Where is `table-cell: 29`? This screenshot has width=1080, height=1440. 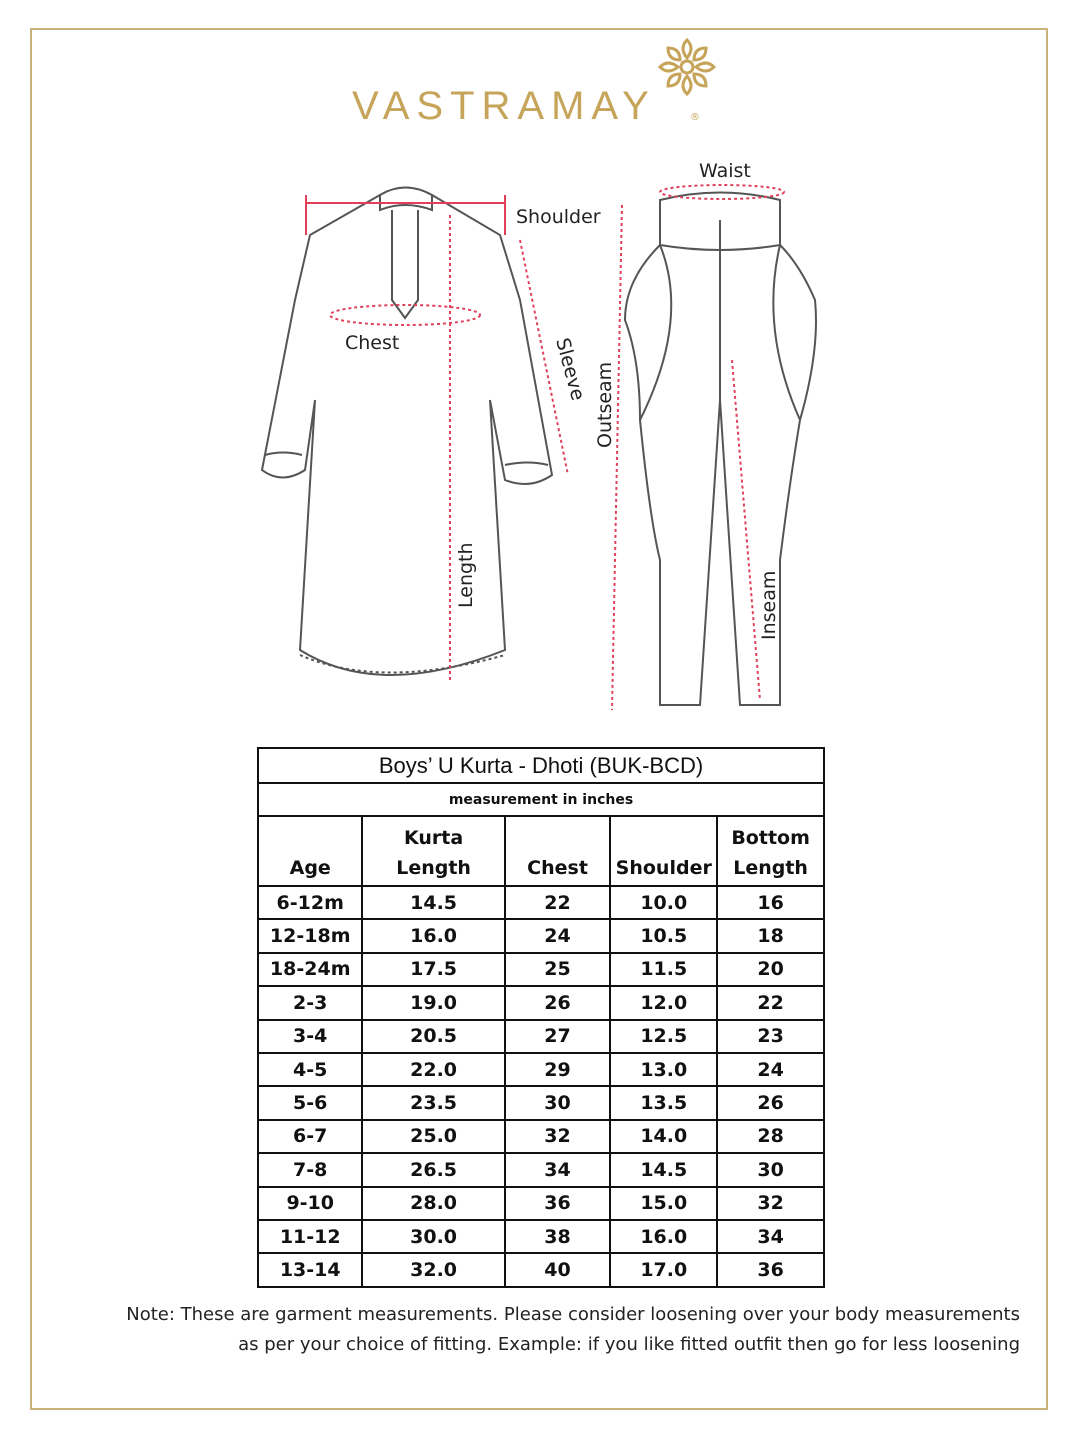
table-cell: 29 is located at coordinates (557, 1069).